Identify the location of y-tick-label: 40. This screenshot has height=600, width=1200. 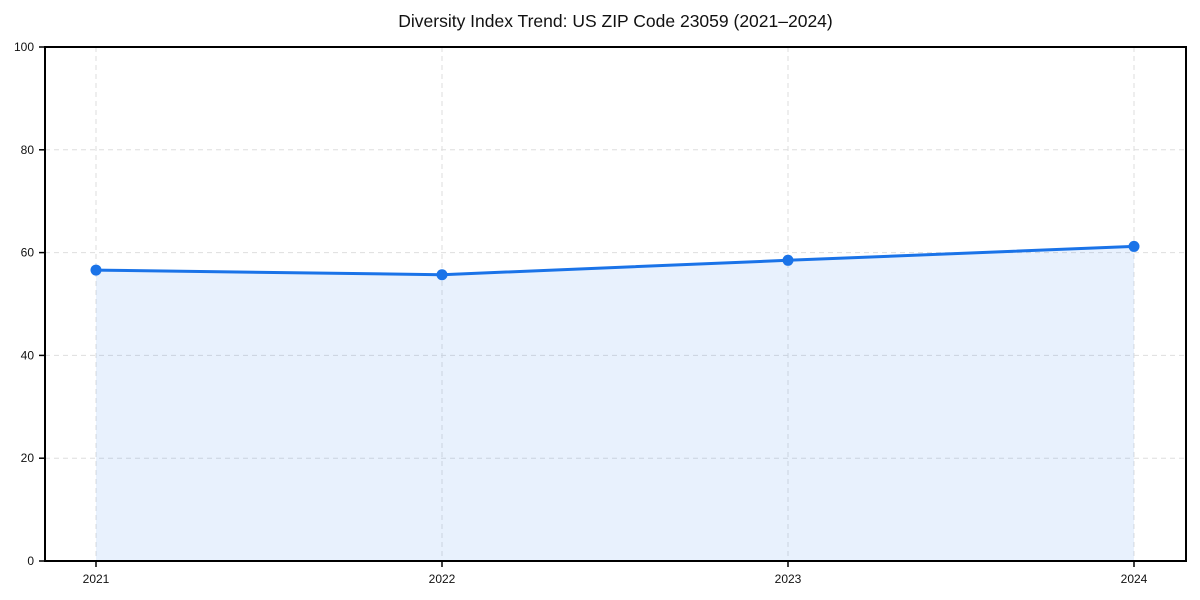
(28, 355).